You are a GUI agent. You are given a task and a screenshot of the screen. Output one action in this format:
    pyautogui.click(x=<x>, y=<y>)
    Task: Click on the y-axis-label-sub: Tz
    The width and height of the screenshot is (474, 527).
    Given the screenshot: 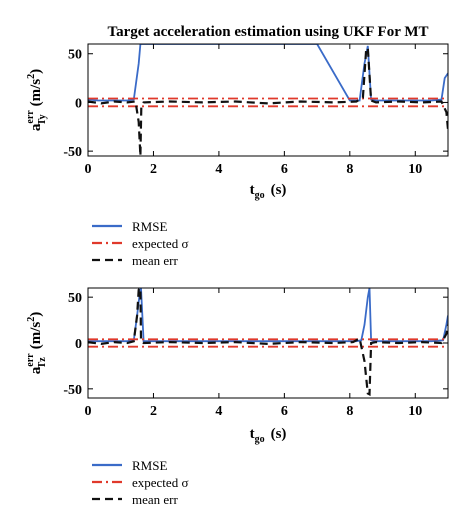 What is the action you would take?
    pyautogui.click(x=42, y=363)
    